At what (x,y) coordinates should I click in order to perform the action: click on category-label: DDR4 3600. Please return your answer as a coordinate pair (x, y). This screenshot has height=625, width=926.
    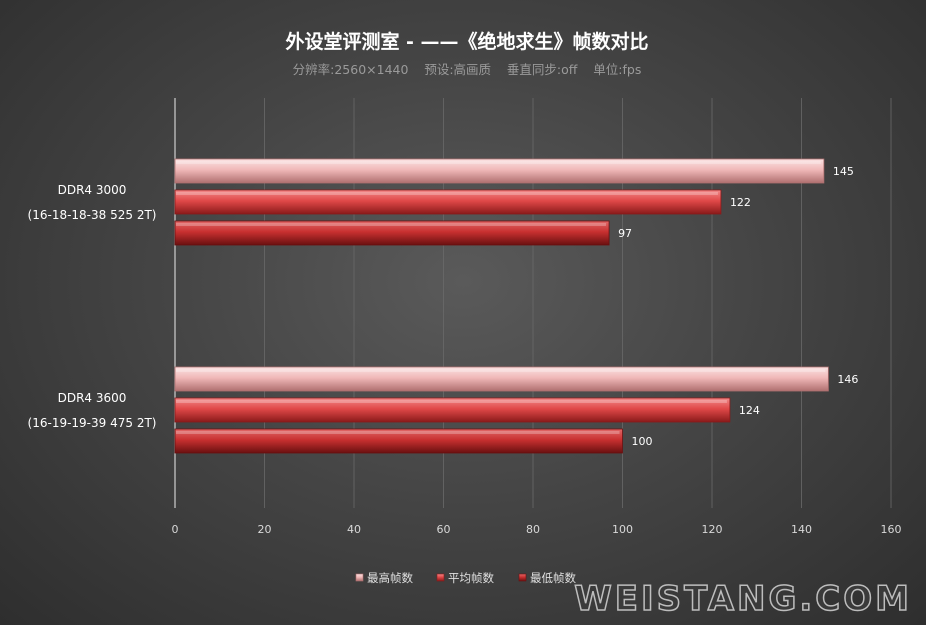
    Looking at the image, I should click on (92, 398).